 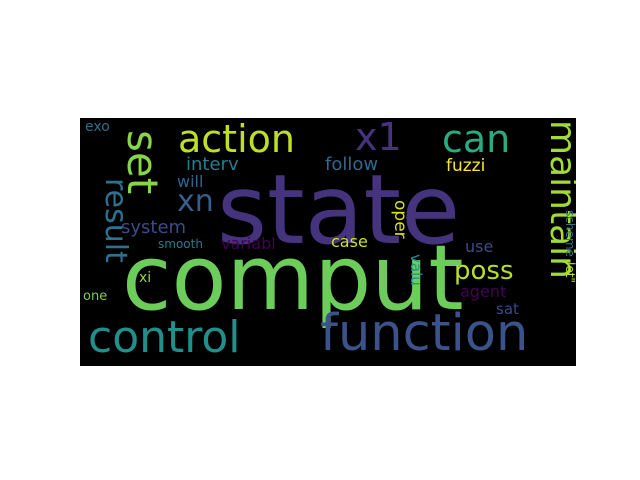 What do you see at coordinates (378, 138) in the screenshot?
I see `word-x1: x1` at bounding box center [378, 138].